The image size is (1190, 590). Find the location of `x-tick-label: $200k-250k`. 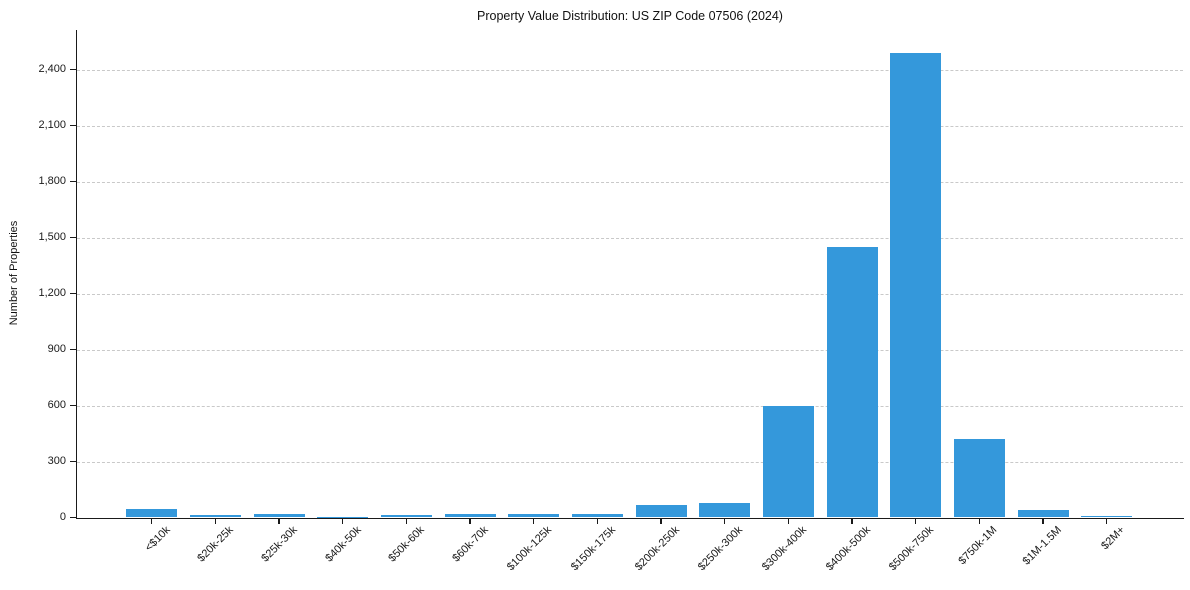

x-tick-label: $200k-250k is located at coordinates (657, 549).